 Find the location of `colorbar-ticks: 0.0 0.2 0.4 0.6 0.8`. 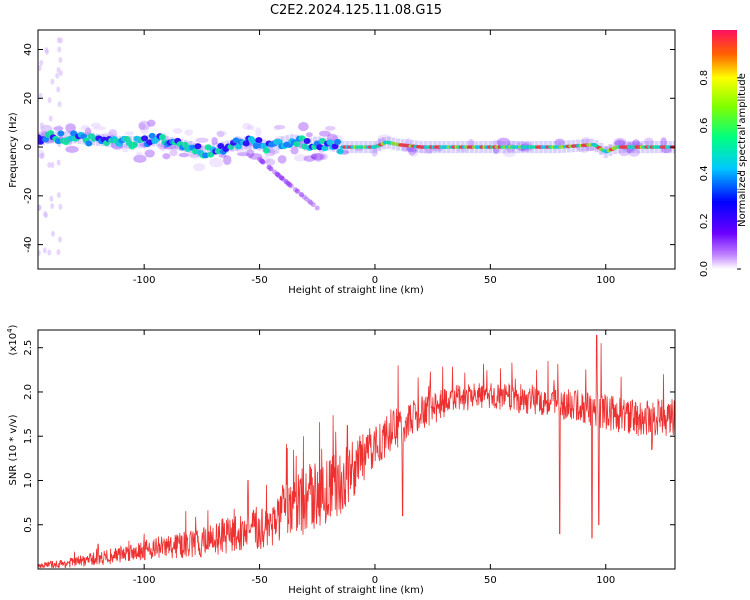

colorbar-ticks: 0.0 0.2 0.4 0.6 0.8 is located at coordinates (720, 173).